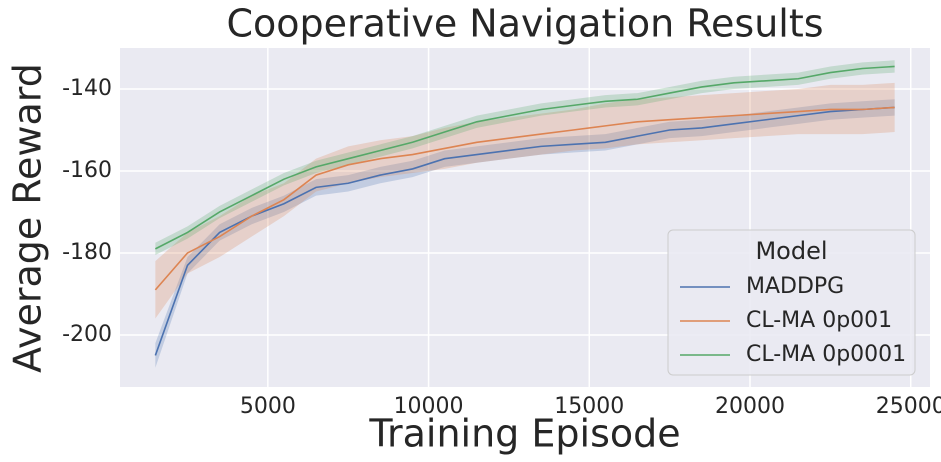  Describe the element at coordinates (87, 88) in the screenshot. I see `y-tick-label: -140` at that location.